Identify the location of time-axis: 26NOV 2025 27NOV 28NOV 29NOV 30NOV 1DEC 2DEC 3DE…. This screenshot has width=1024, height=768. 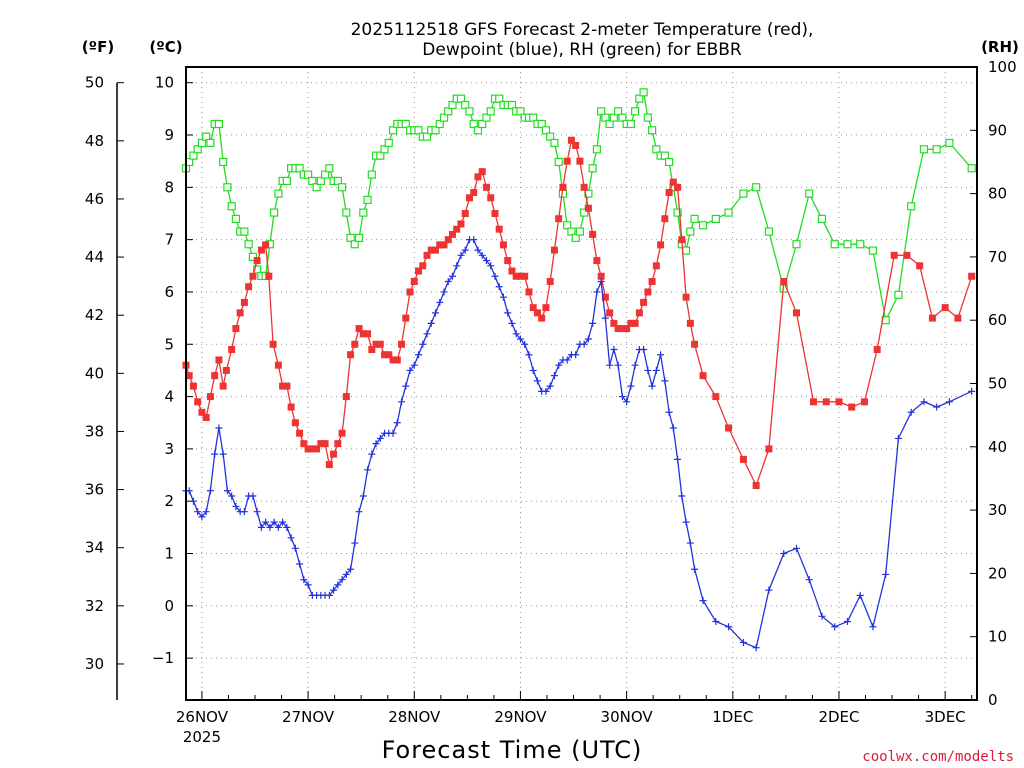
(571, 727).